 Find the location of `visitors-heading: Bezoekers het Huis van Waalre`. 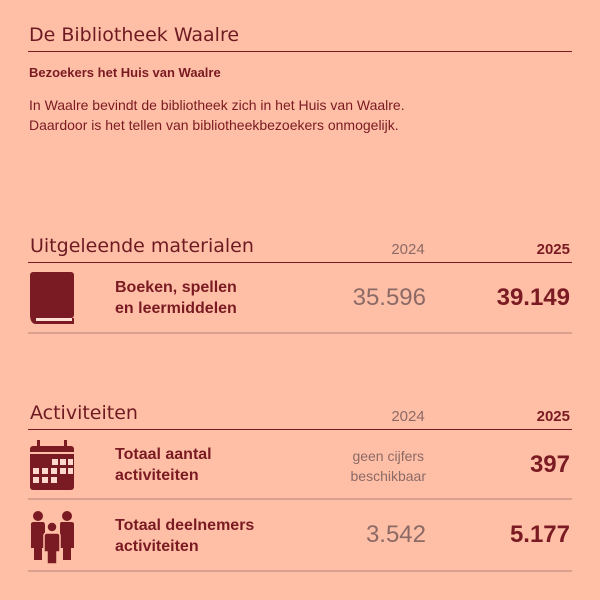

visitors-heading: Bezoekers het Huis van Waalre is located at coordinates (125, 72).